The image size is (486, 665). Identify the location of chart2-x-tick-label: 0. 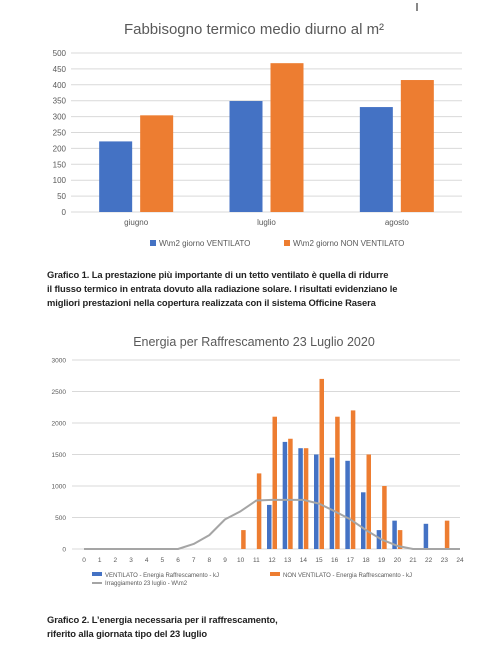
(84, 560).